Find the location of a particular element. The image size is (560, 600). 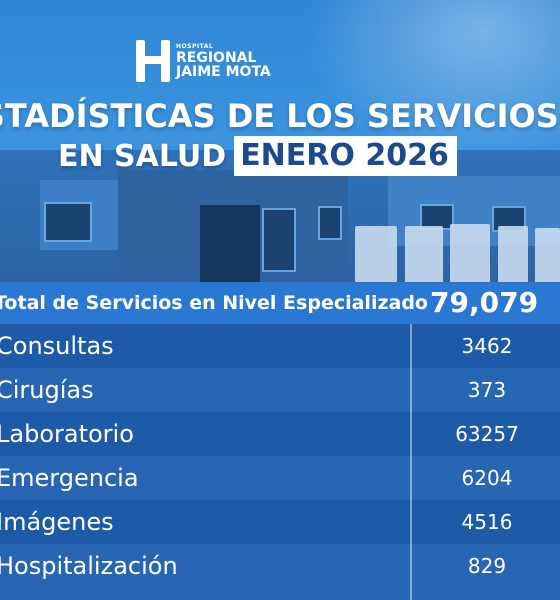

service-value: 3462 is located at coordinates (487, 346).